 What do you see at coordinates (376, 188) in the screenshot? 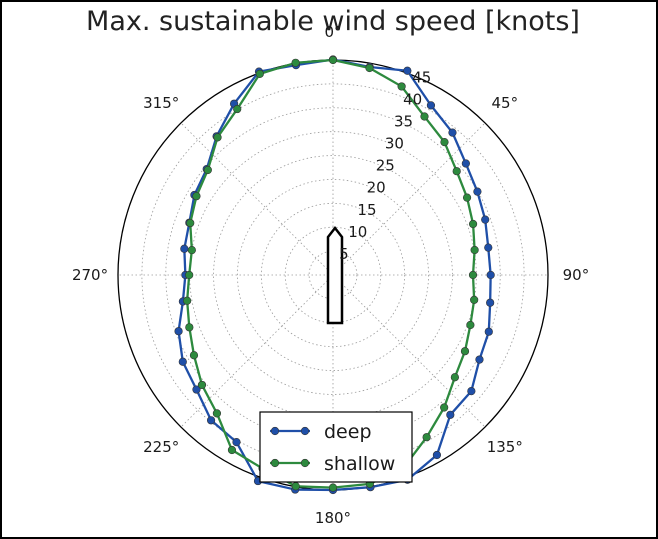
I see `radial-tick-label-20: 20` at bounding box center [376, 188].